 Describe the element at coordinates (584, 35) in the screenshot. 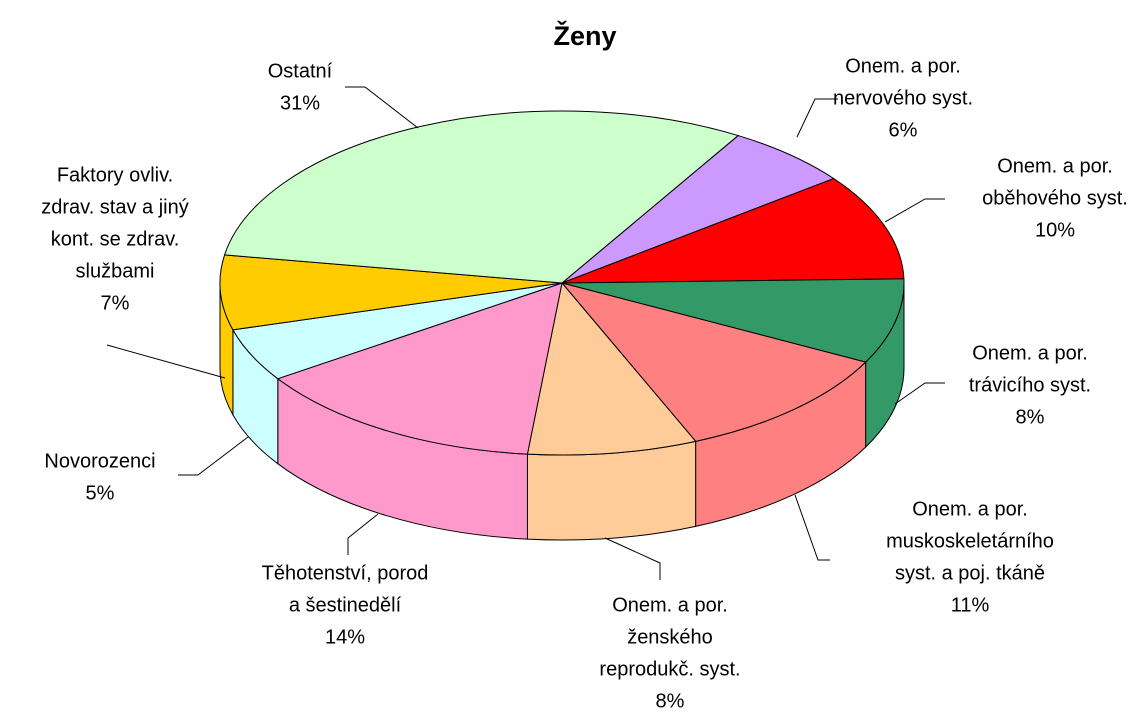

I see `chart-title: Ženy` at that location.